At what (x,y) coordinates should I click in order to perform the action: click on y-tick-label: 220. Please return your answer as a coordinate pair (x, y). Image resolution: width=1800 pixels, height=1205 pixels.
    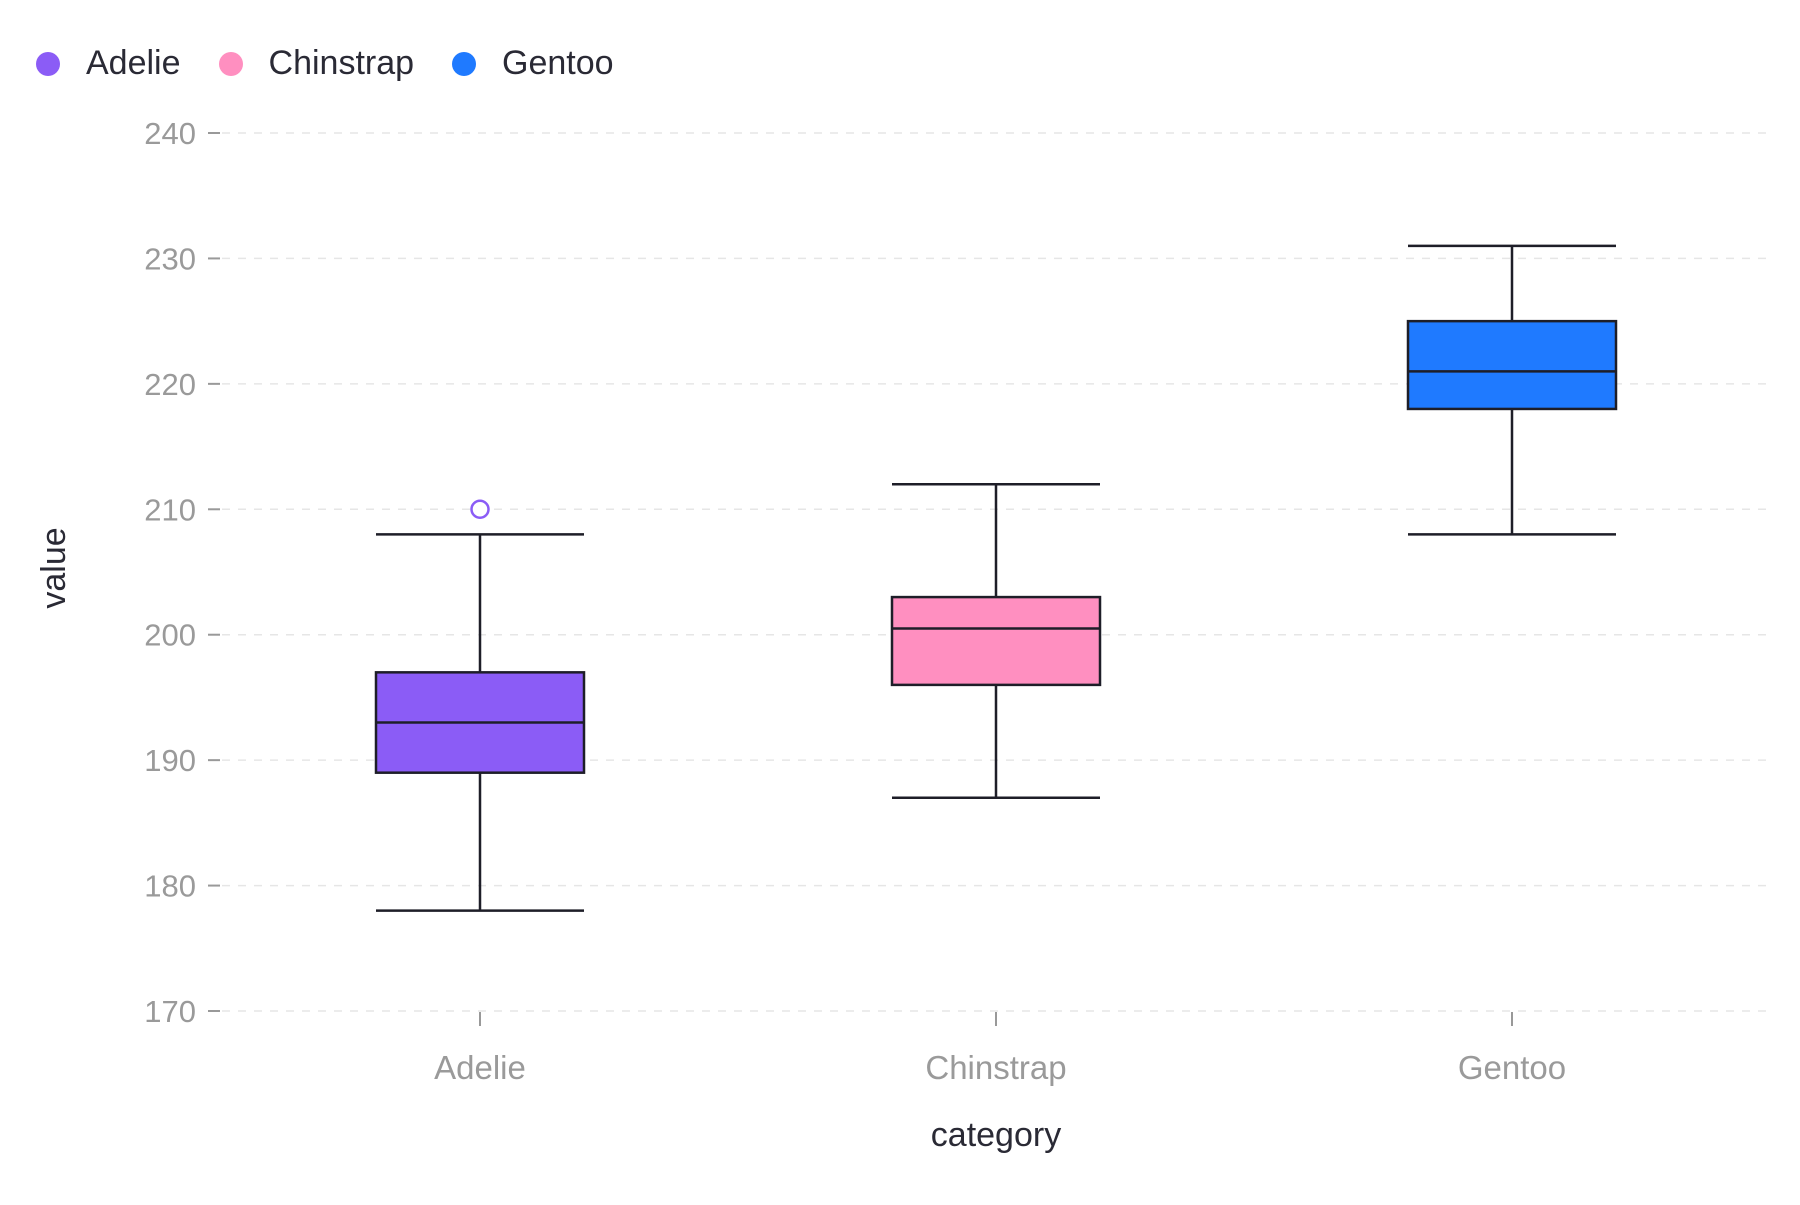
    Looking at the image, I should click on (170, 384).